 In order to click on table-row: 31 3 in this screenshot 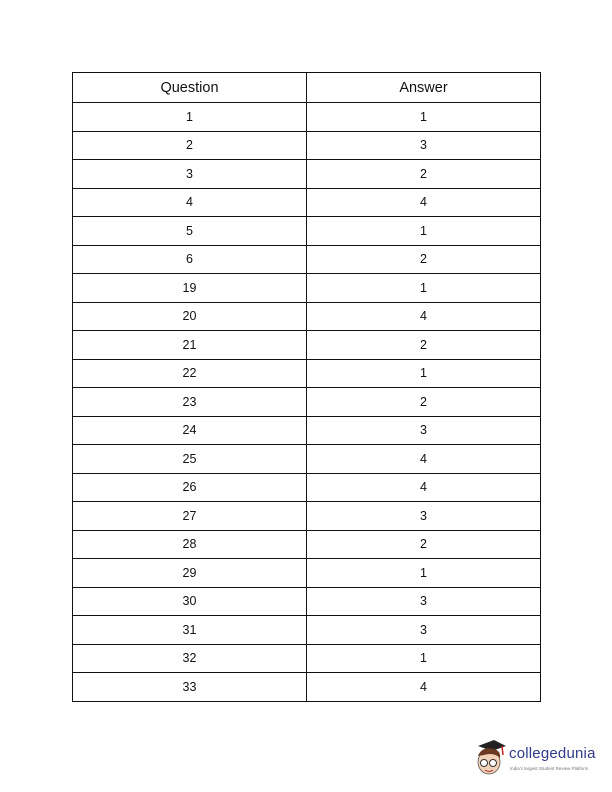, I will do `click(306, 630)`.